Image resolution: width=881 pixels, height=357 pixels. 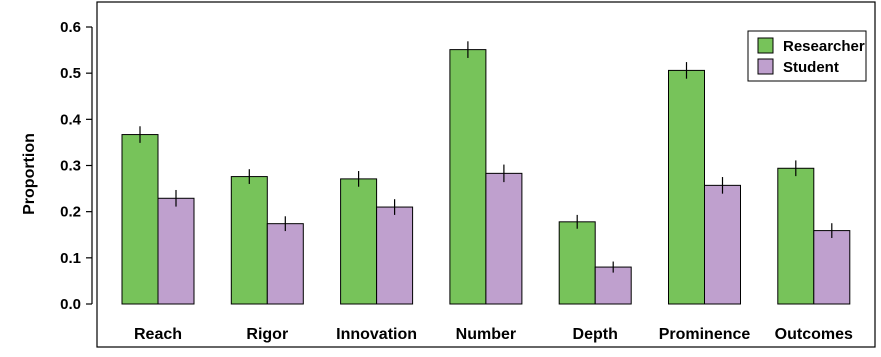 What do you see at coordinates (595, 334) in the screenshot?
I see `x-tick-label-depth: Depth` at bounding box center [595, 334].